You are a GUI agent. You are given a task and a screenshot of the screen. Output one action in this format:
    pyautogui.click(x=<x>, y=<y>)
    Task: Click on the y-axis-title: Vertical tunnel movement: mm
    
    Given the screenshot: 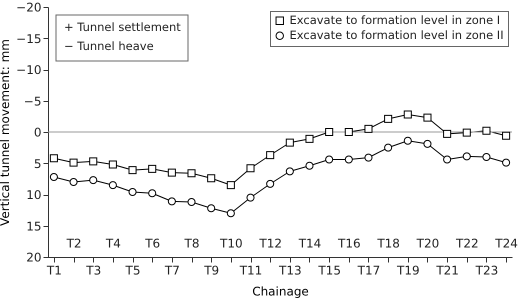 What is the action you would take?
    pyautogui.click(x=6, y=132)
    